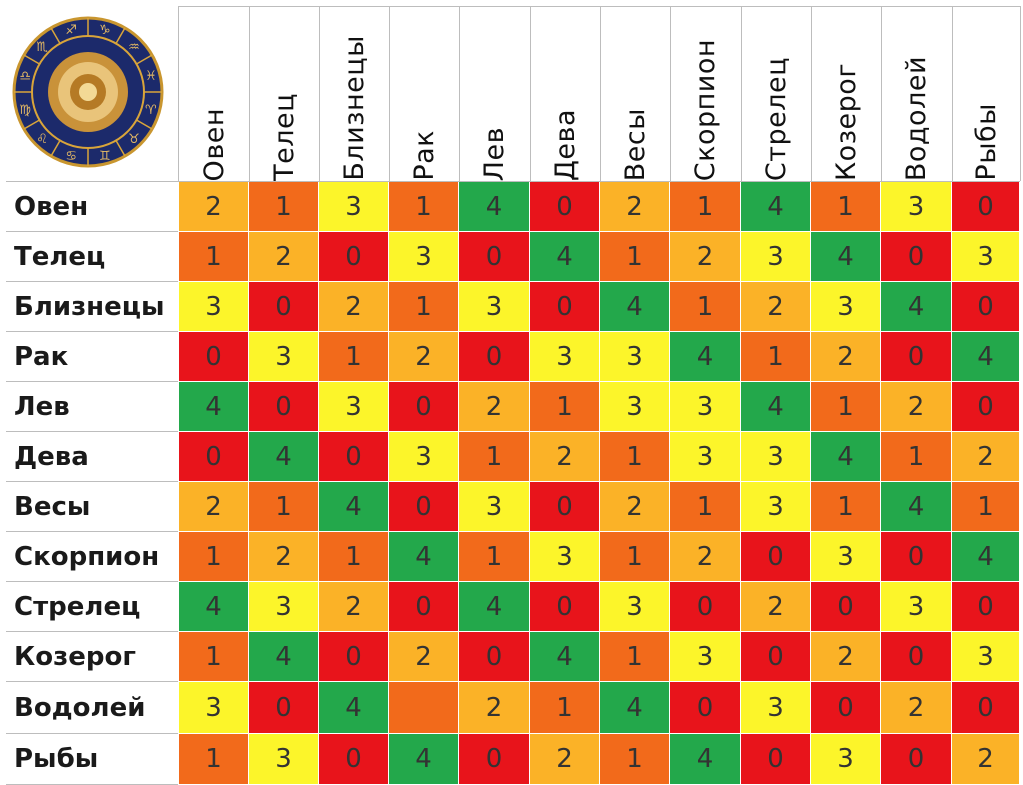 This screenshot has width=1023, height=785. What do you see at coordinates (495, 93) in the screenshot?
I see `column-header: Лев` at bounding box center [495, 93].